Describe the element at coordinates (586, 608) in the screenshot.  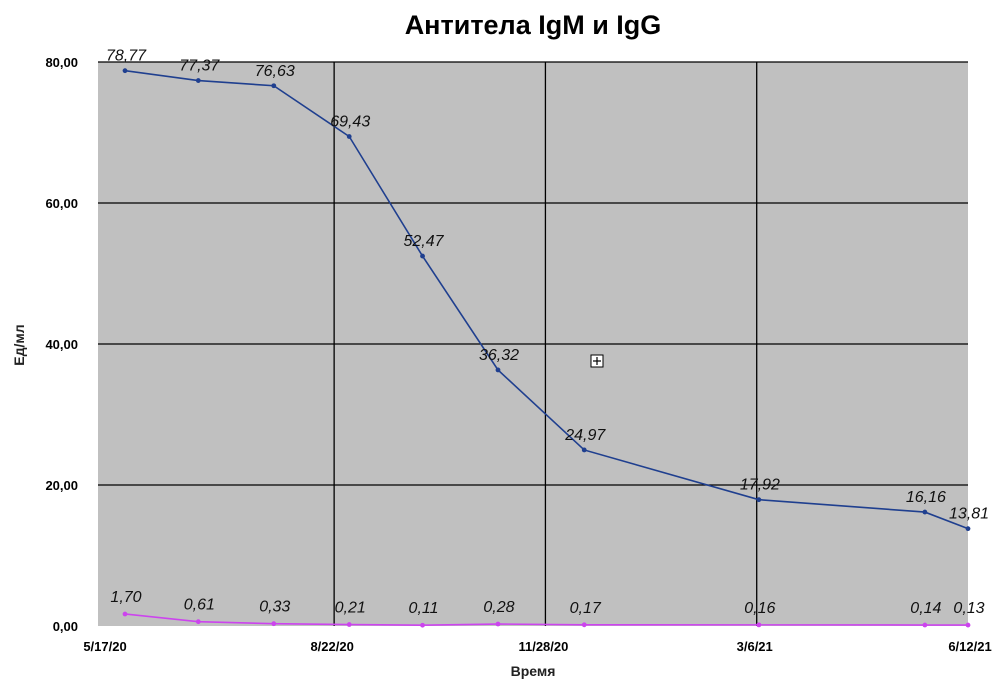
I see `data-label: 0,17` at that location.